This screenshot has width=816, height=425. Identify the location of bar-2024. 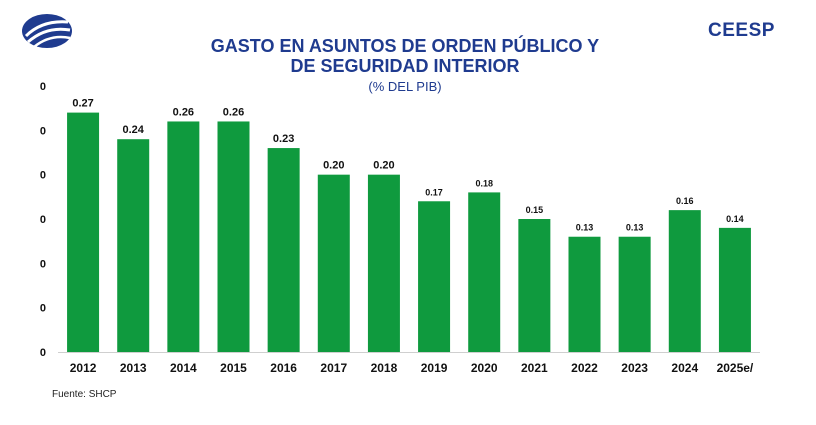
(684, 281).